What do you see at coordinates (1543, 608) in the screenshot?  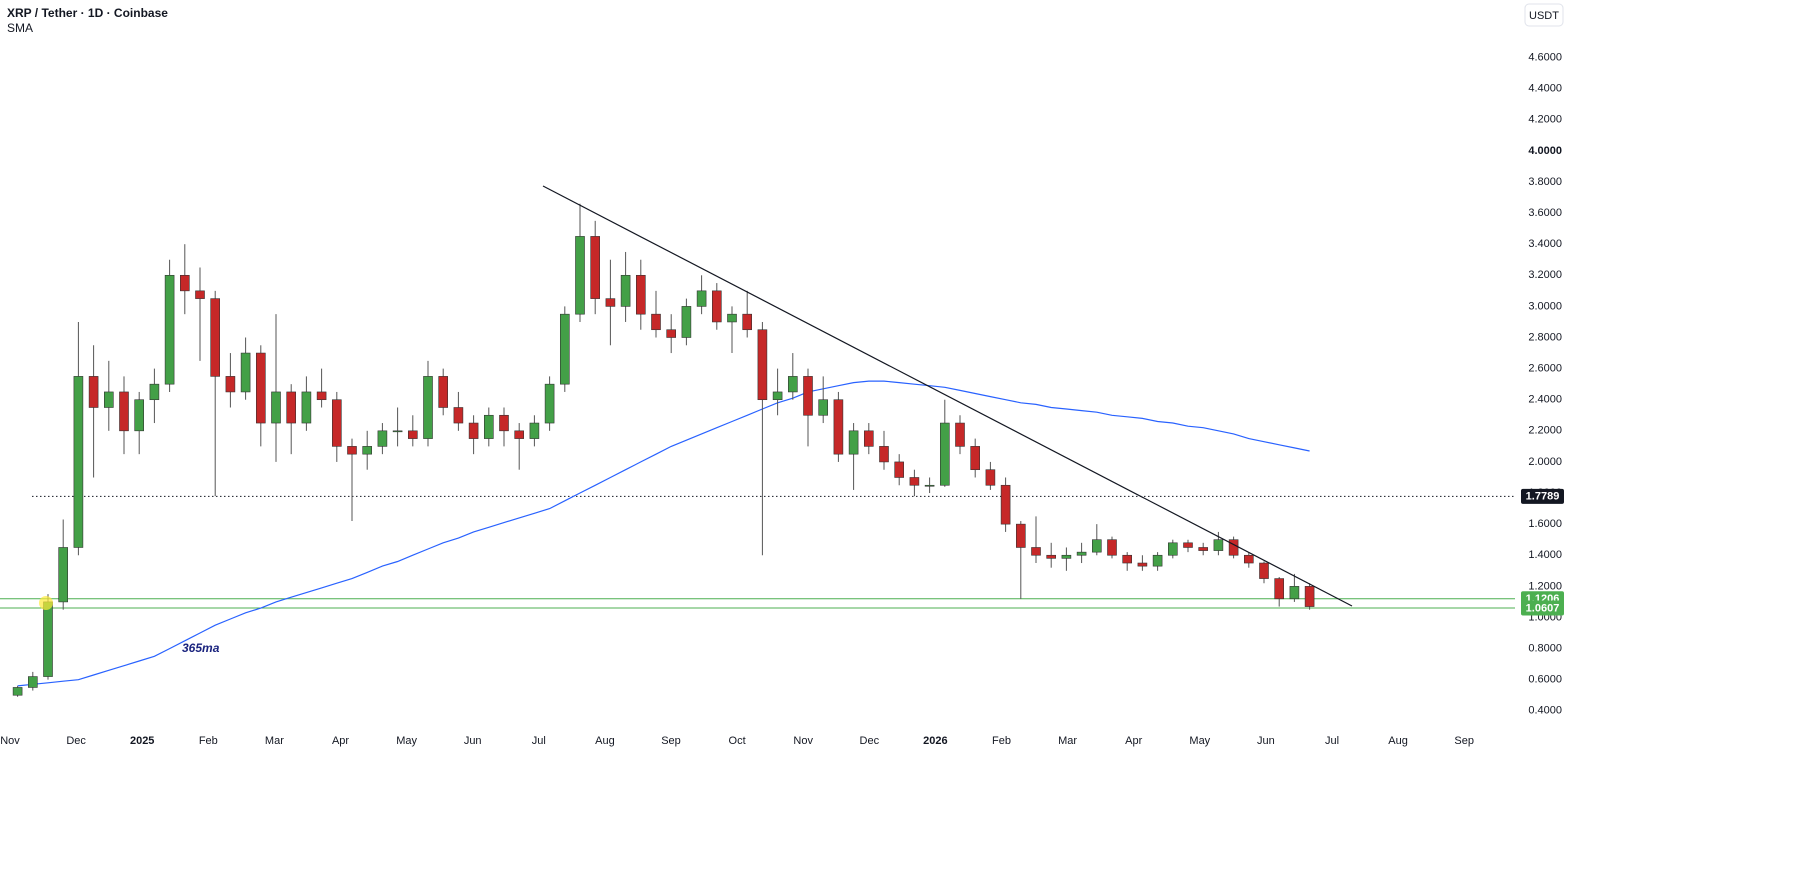 I see `level-price-label: 1.0607` at bounding box center [1543, 608].